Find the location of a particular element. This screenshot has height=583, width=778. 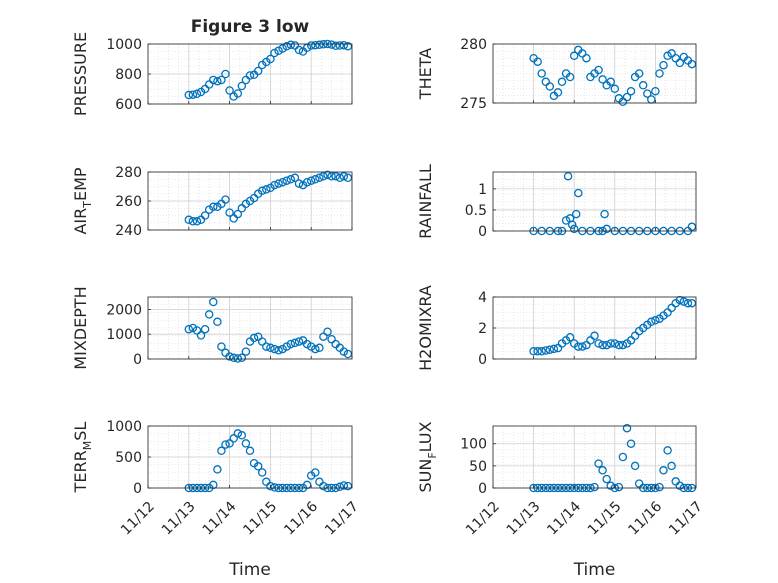

subplot-theta: 275 280 THETA is located at coordinates (556, 74).